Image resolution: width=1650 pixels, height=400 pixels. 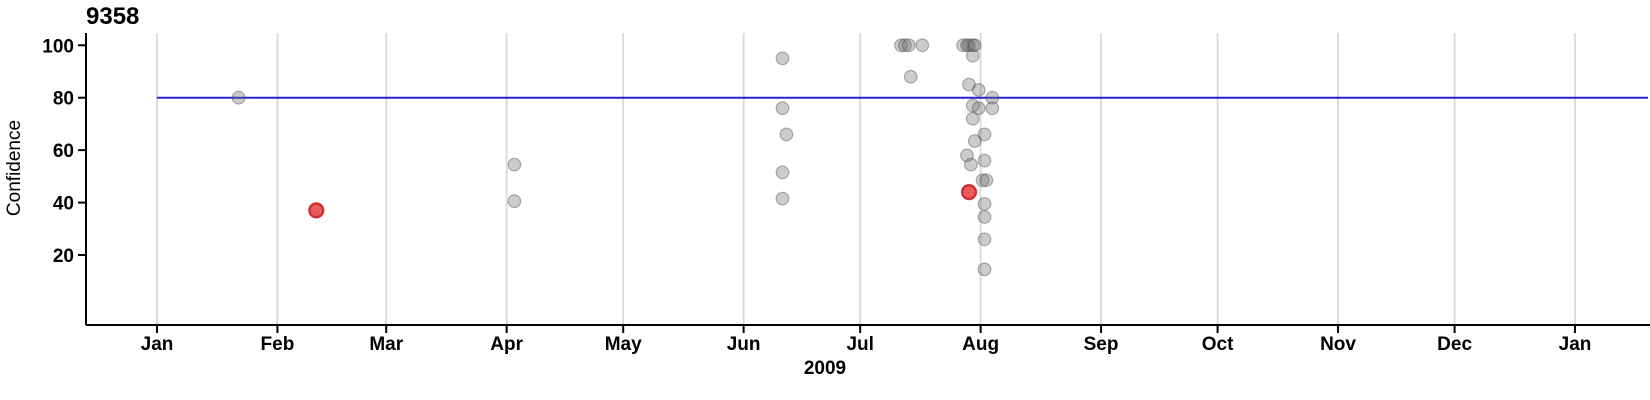 What do you see at coordinates (112, 16) in the screenshot?
I see `chart-title: 9358` at bounding box center [112, 16].